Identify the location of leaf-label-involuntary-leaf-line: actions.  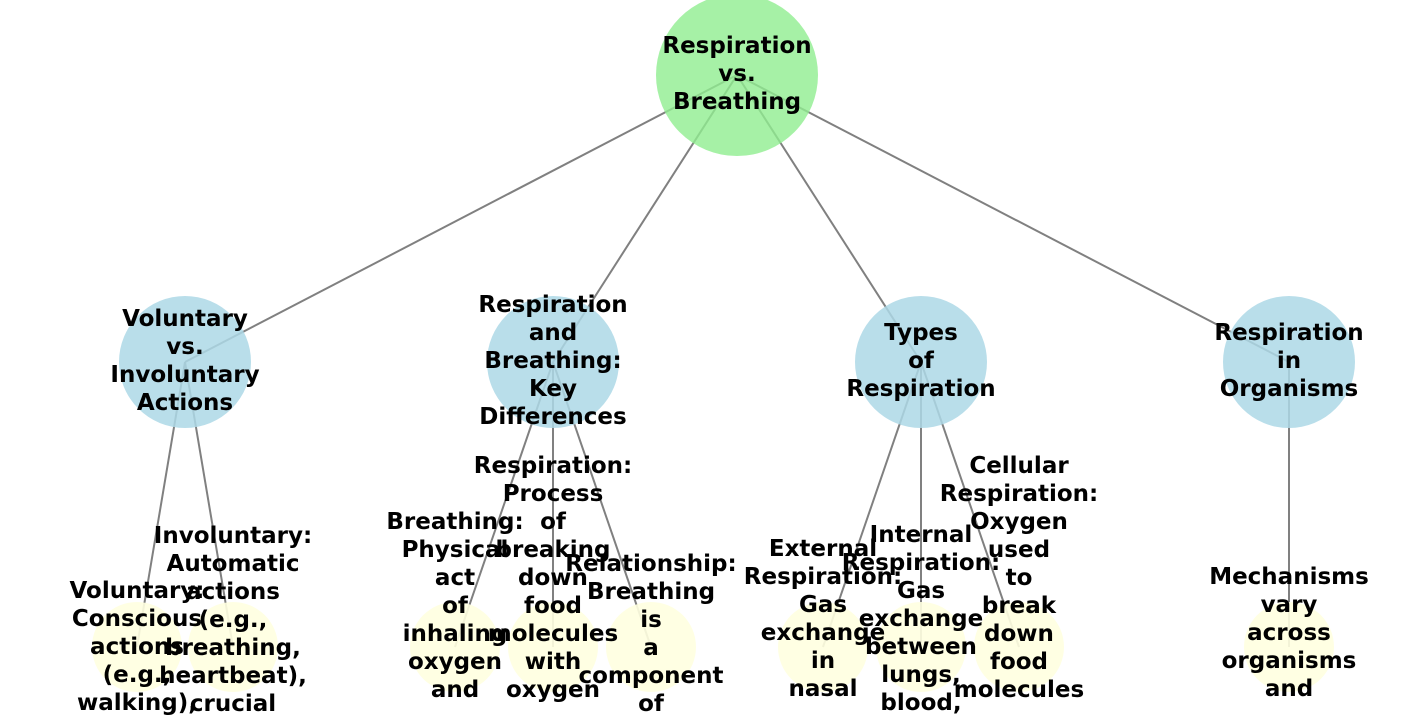
(233, 592).